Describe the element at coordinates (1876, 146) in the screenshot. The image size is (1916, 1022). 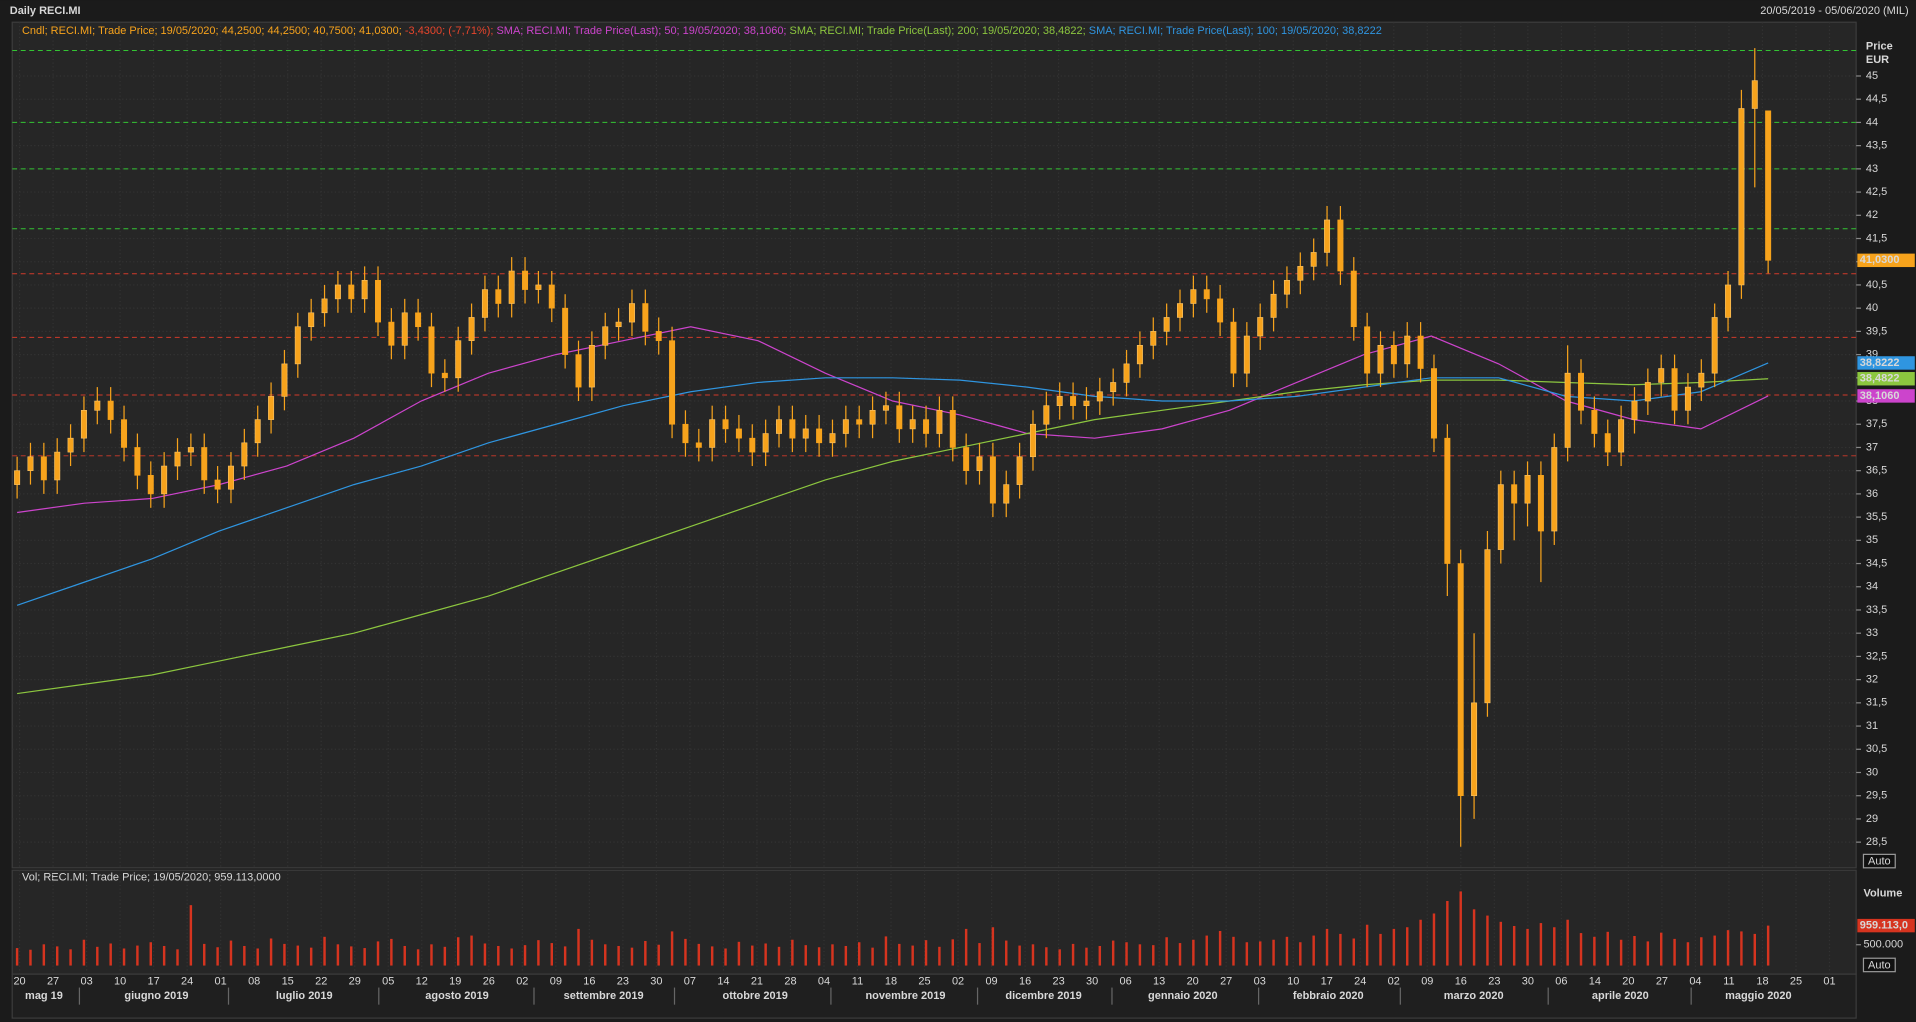
I see `y-tick-label: 43,5` at that location.